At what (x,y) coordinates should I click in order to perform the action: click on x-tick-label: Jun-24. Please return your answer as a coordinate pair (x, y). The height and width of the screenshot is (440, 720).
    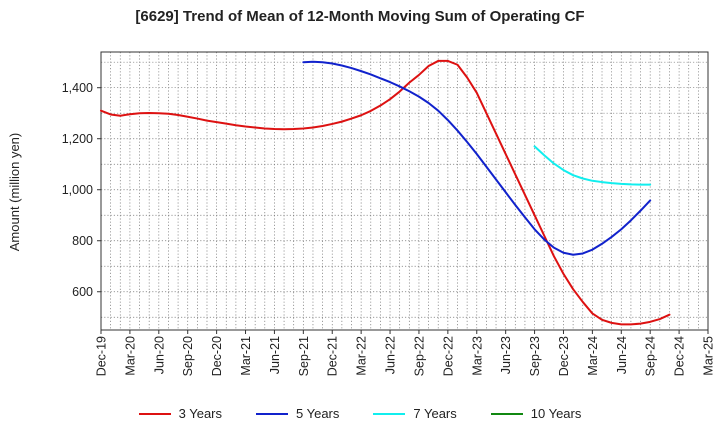
    Looking at the image, I should click on (622, 355).